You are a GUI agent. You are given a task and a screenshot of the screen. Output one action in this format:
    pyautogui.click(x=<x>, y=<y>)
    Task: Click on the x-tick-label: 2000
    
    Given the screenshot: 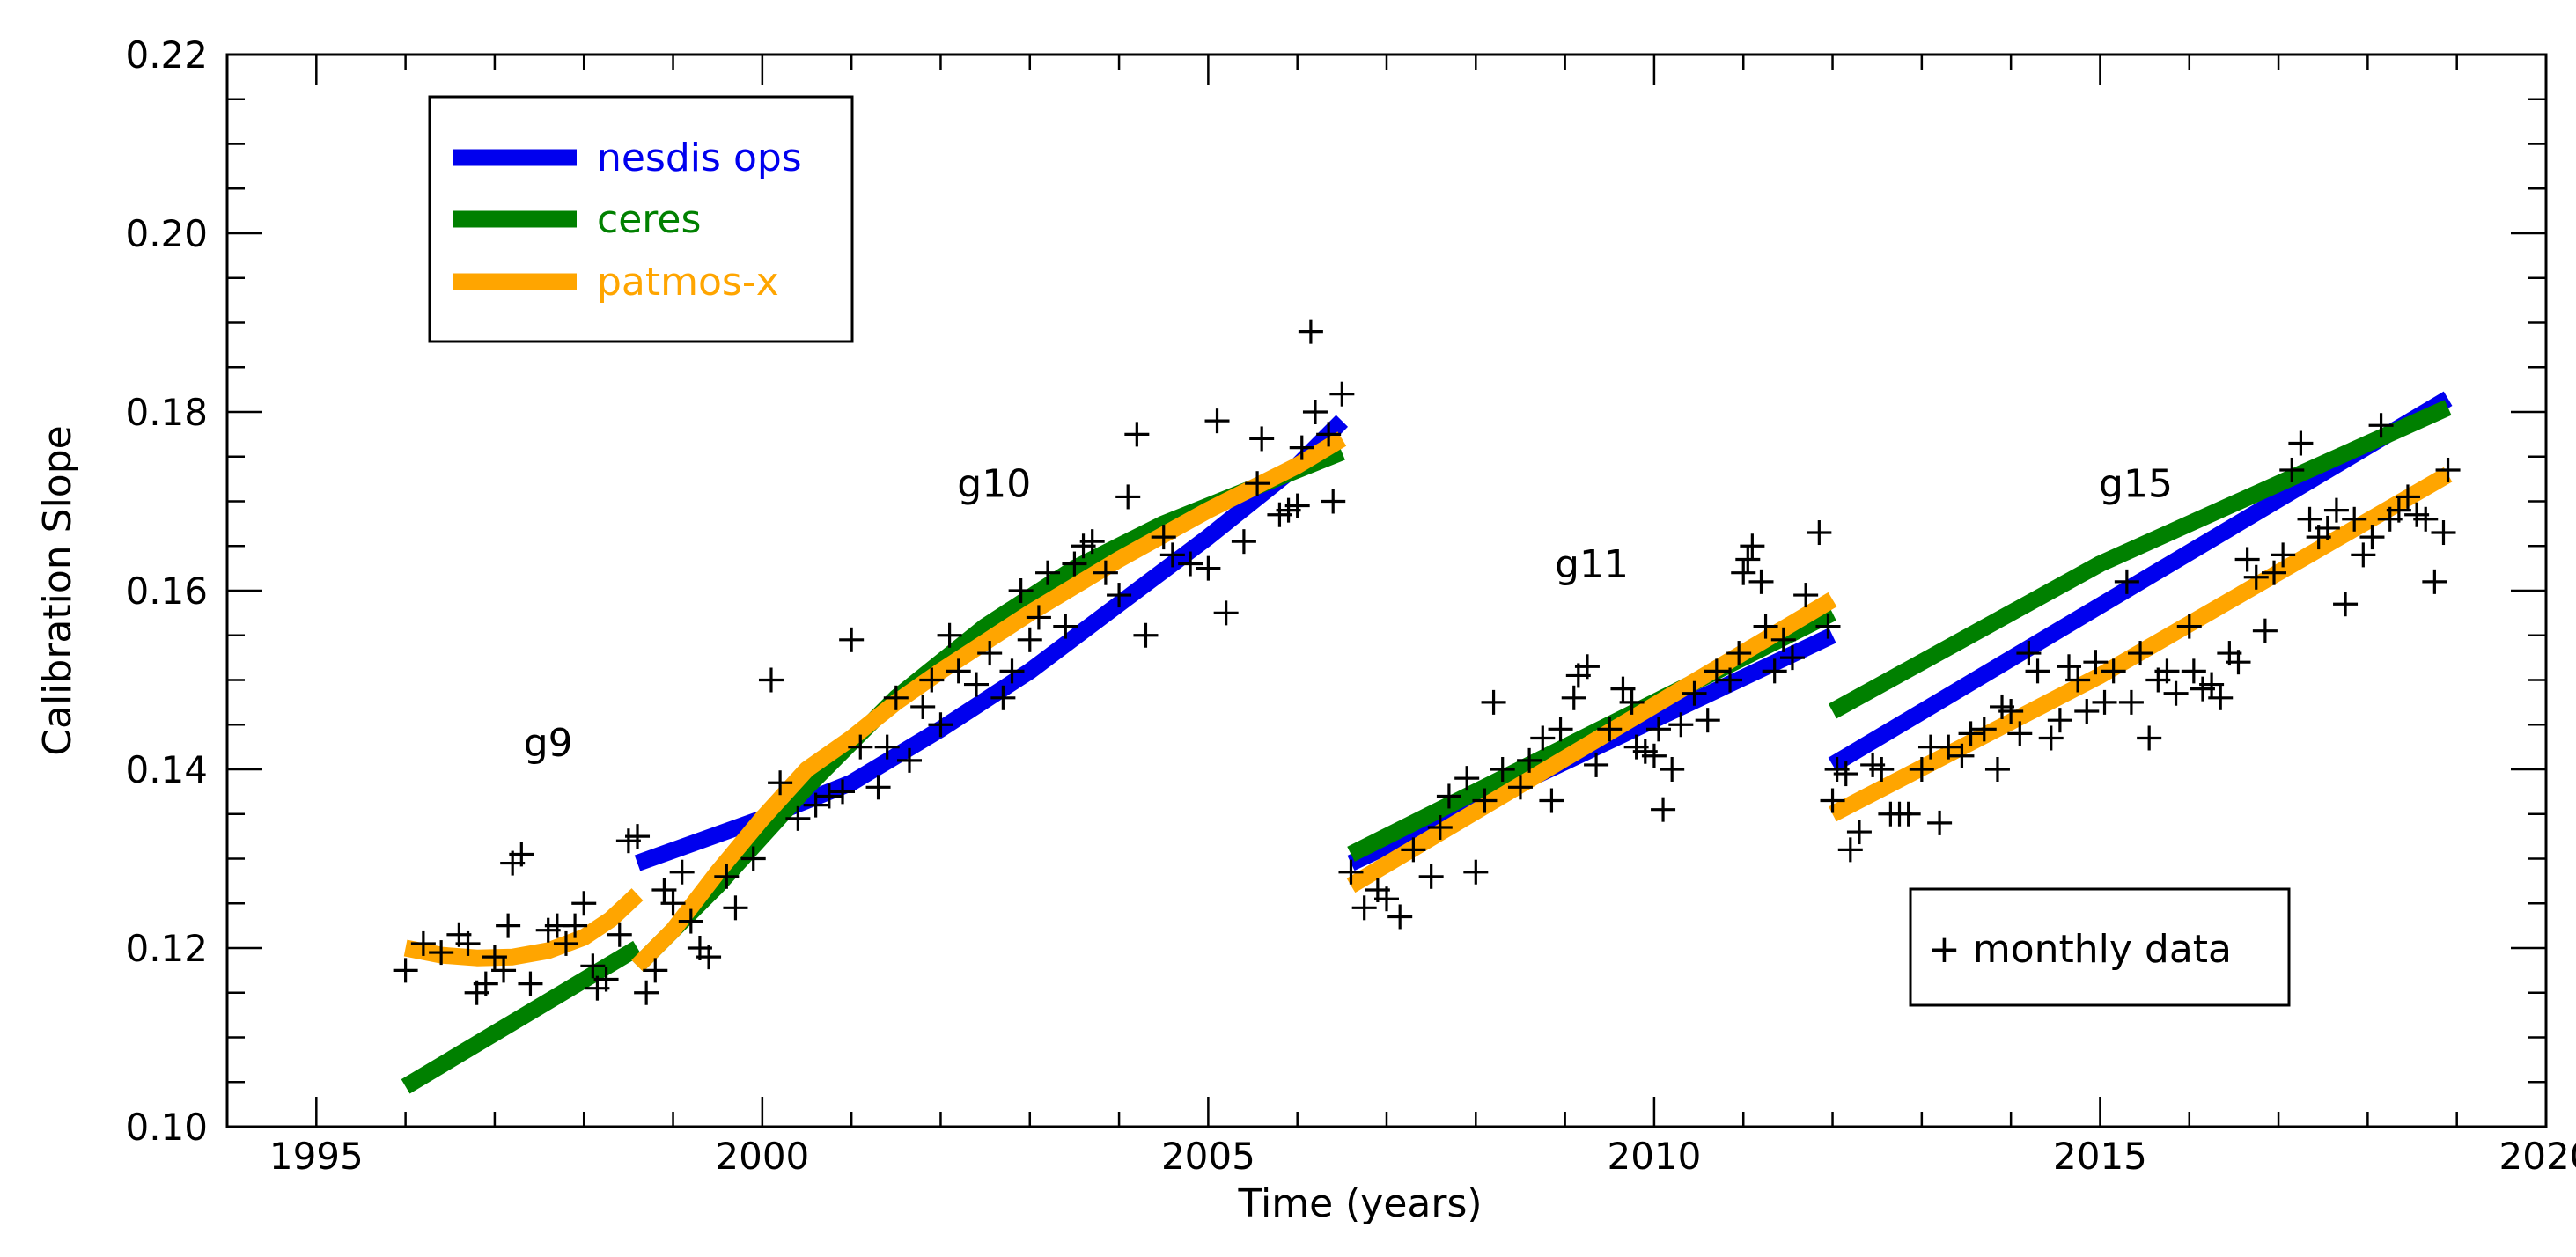 What is the action you would take?
    pyautogui.click(x=762, y=1156)
    